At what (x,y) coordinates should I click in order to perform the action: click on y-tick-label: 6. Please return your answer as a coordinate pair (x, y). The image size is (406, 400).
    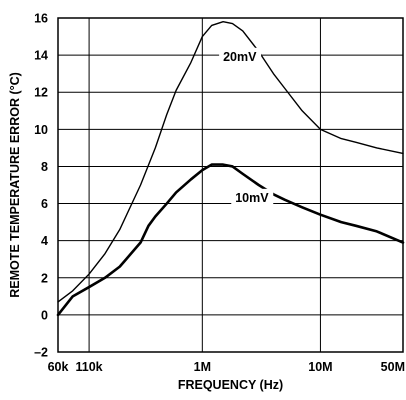
    Looking at the image, I should click on (44, 204).